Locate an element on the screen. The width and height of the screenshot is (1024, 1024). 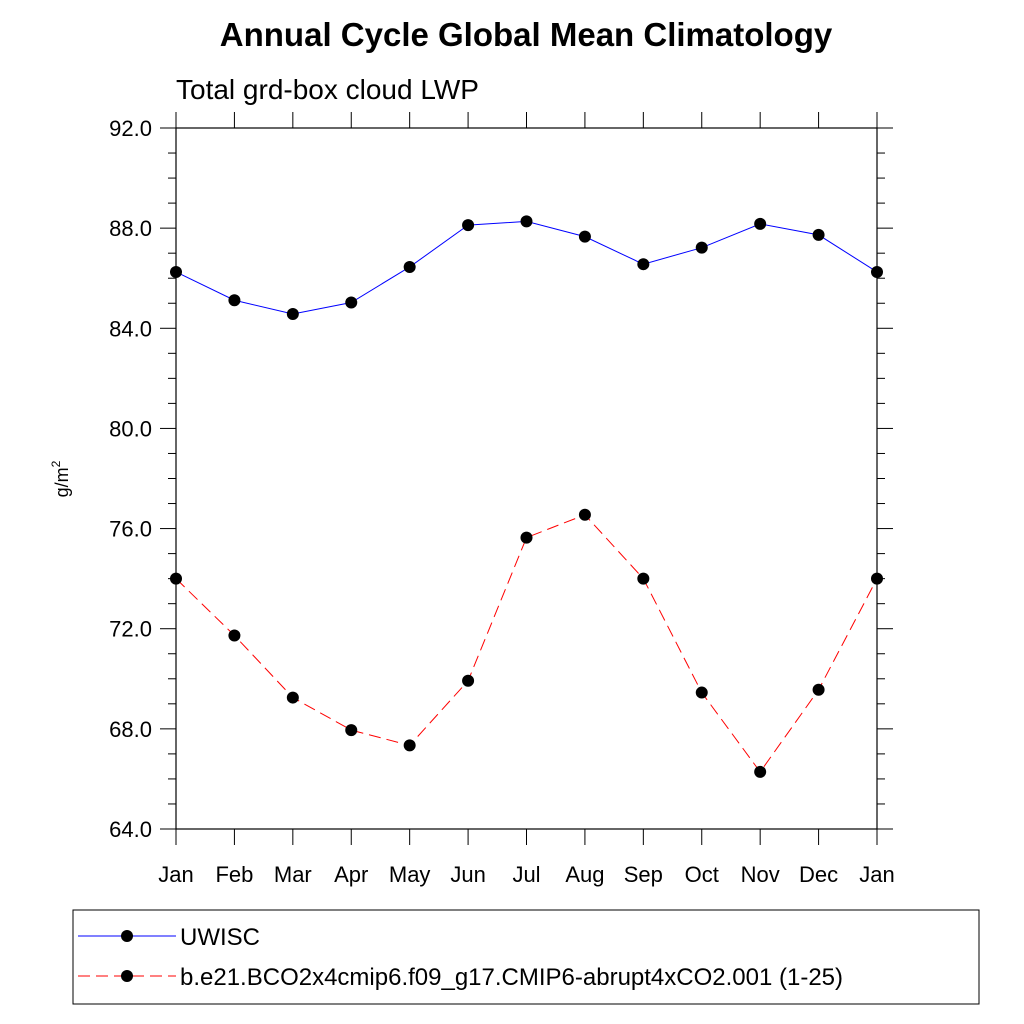
legend-label: UWISC is located at coordinates (220, 937).